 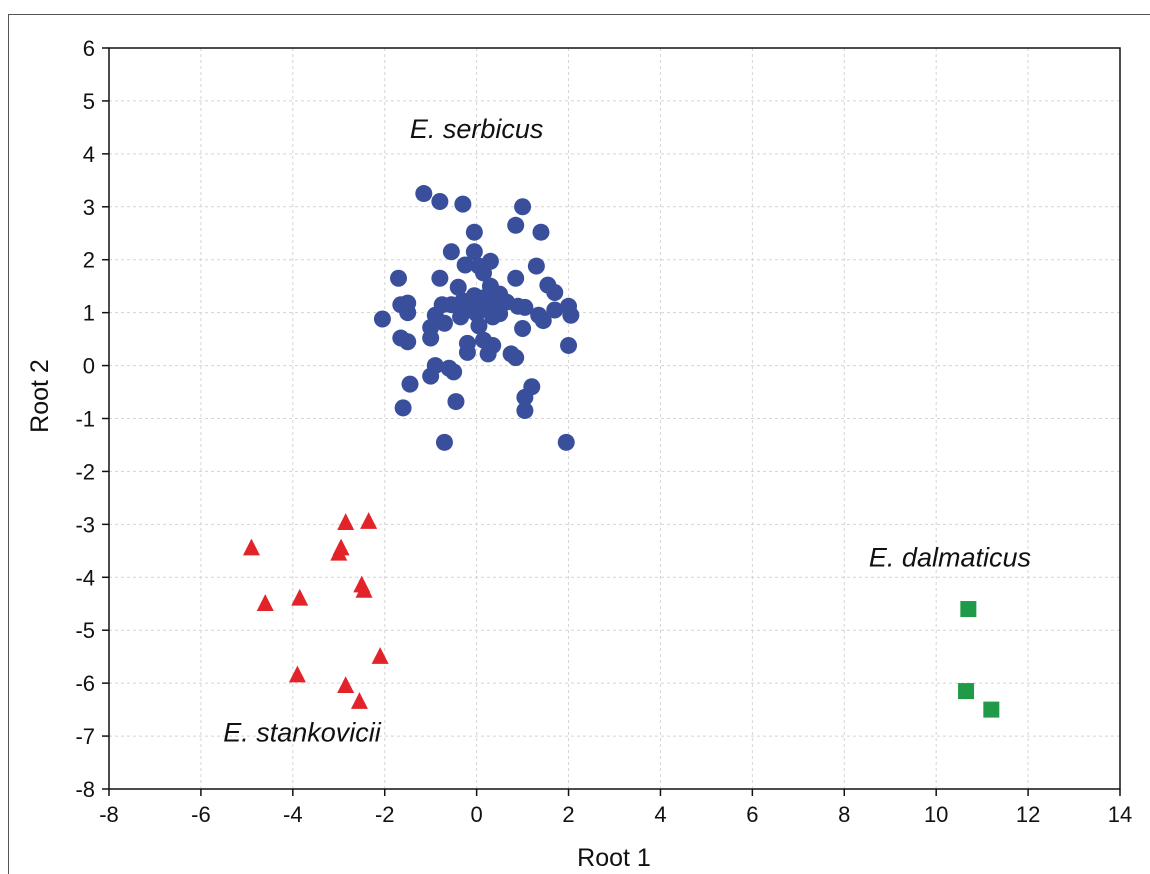 I want to click on y-tick-label: 2, so click(x=89, y=260).